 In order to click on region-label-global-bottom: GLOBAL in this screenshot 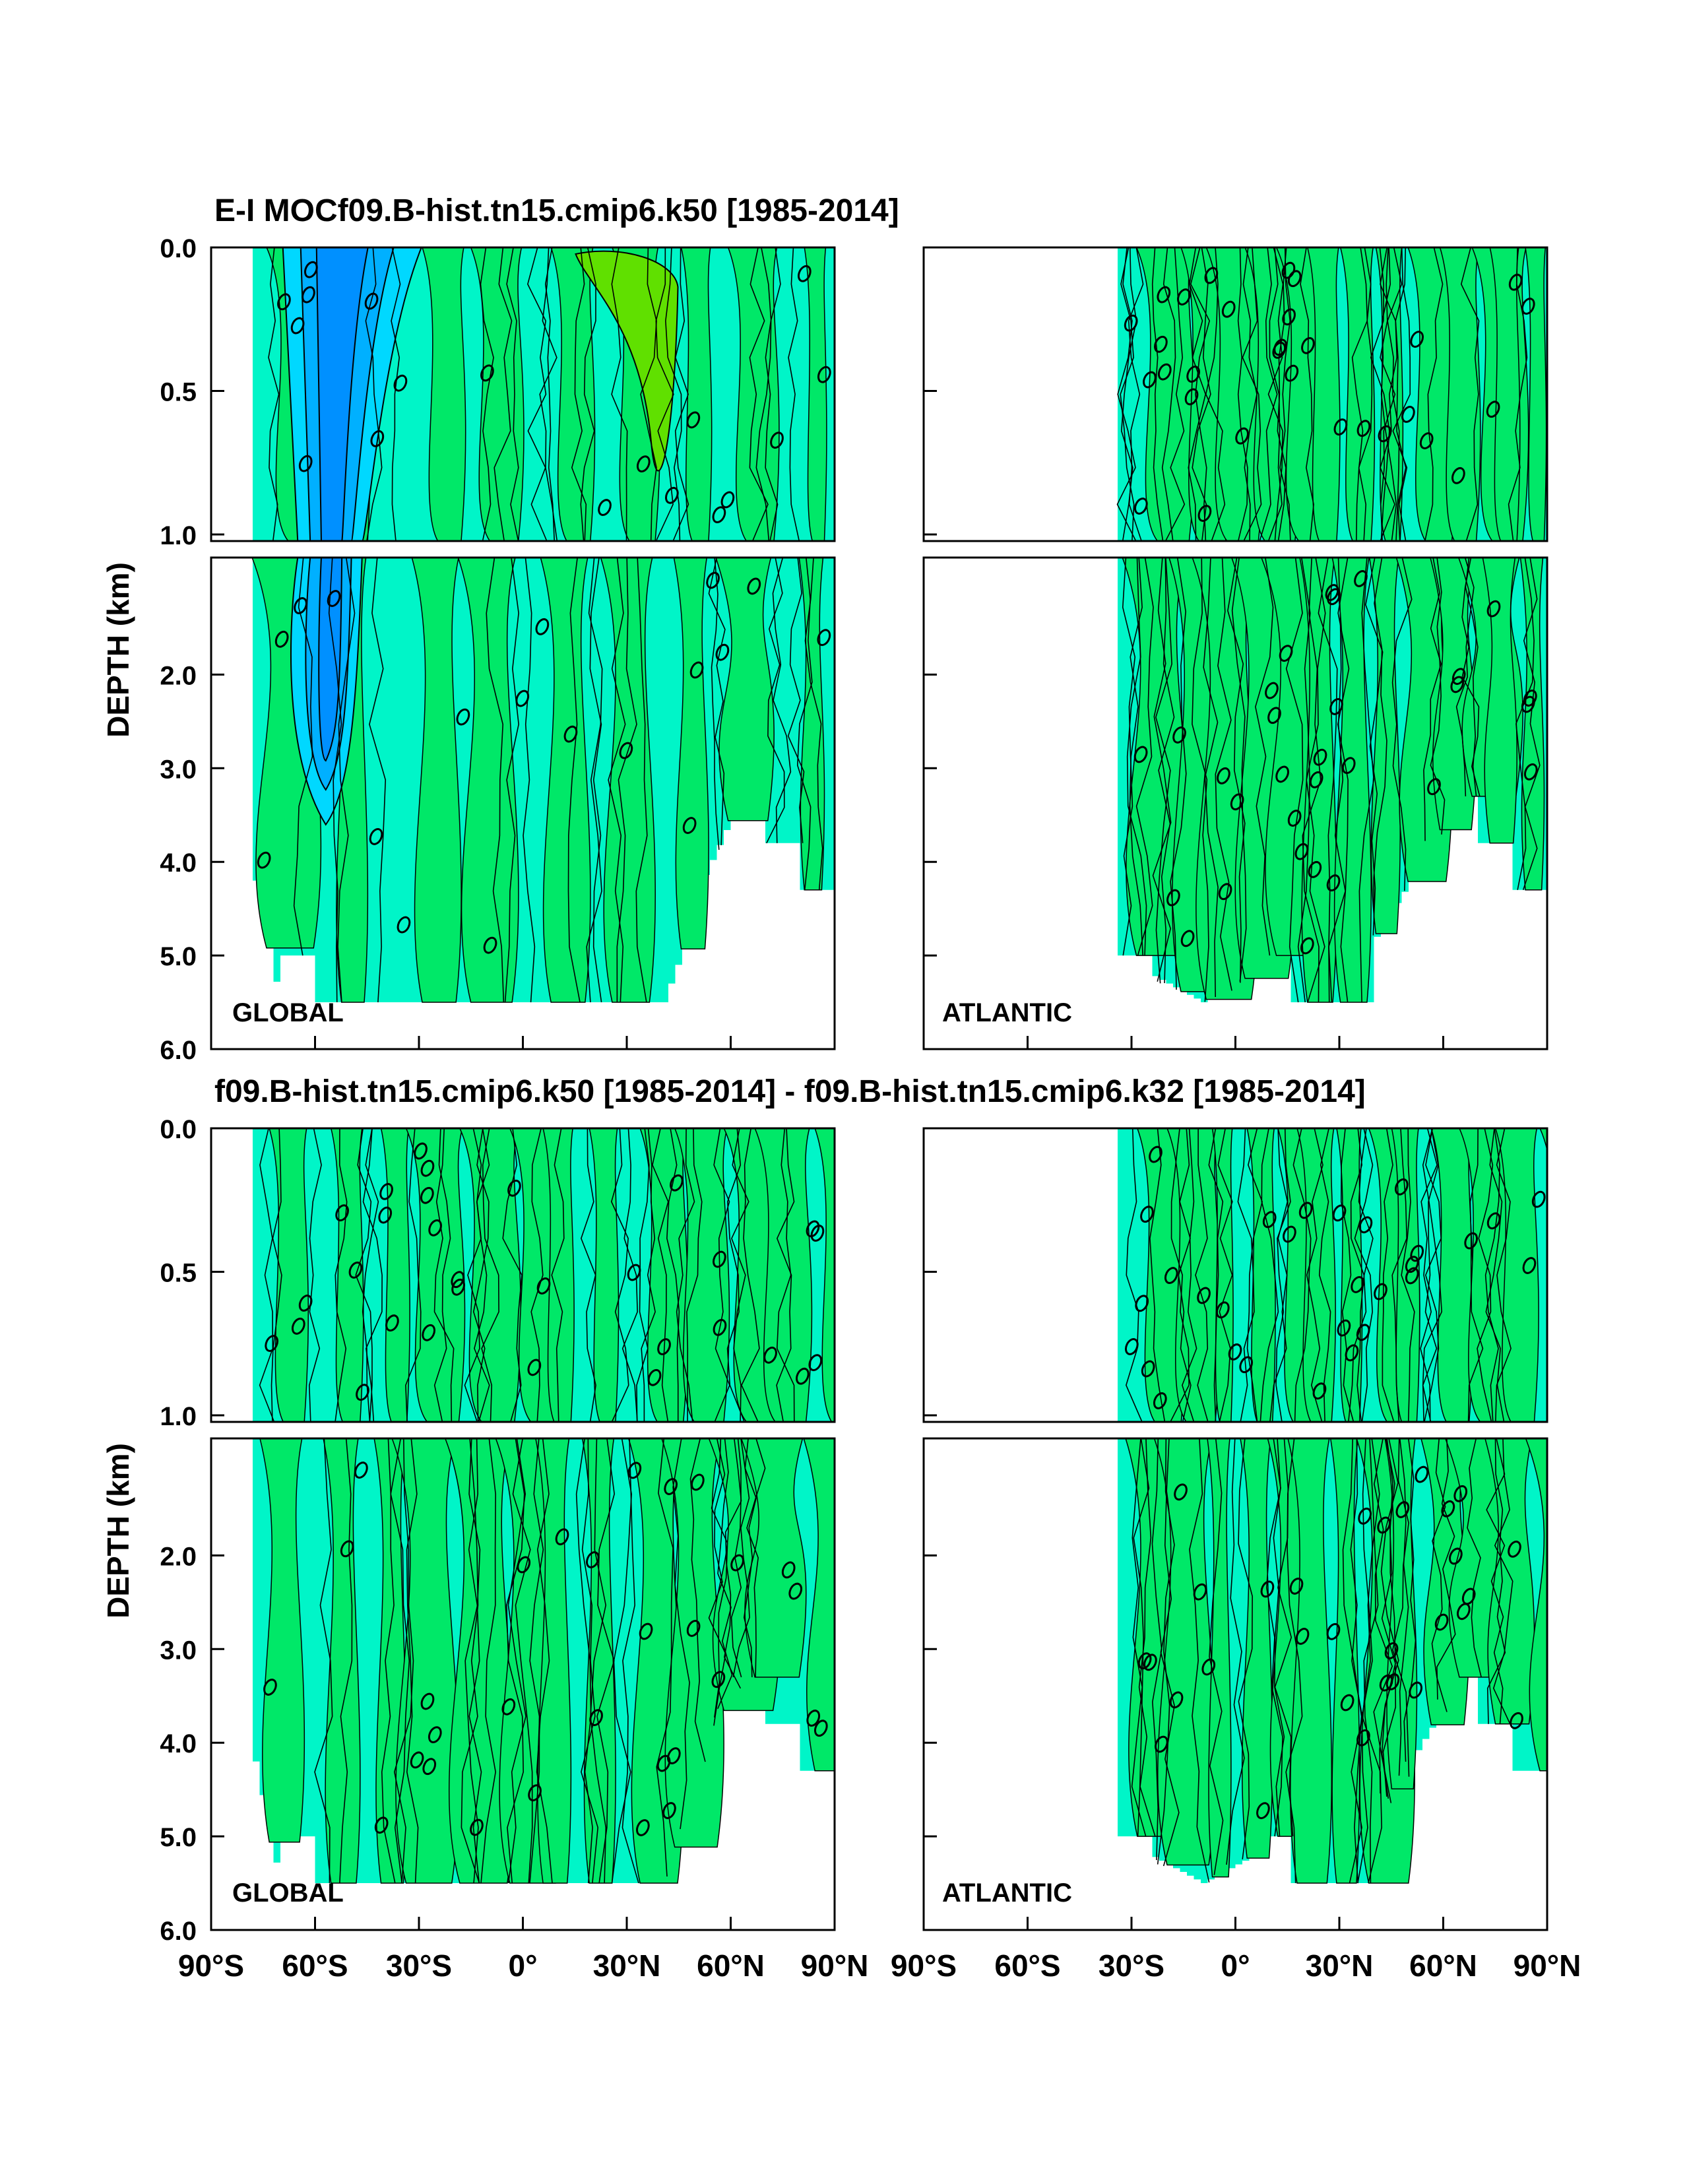, I will do `click(288, 1893)`.